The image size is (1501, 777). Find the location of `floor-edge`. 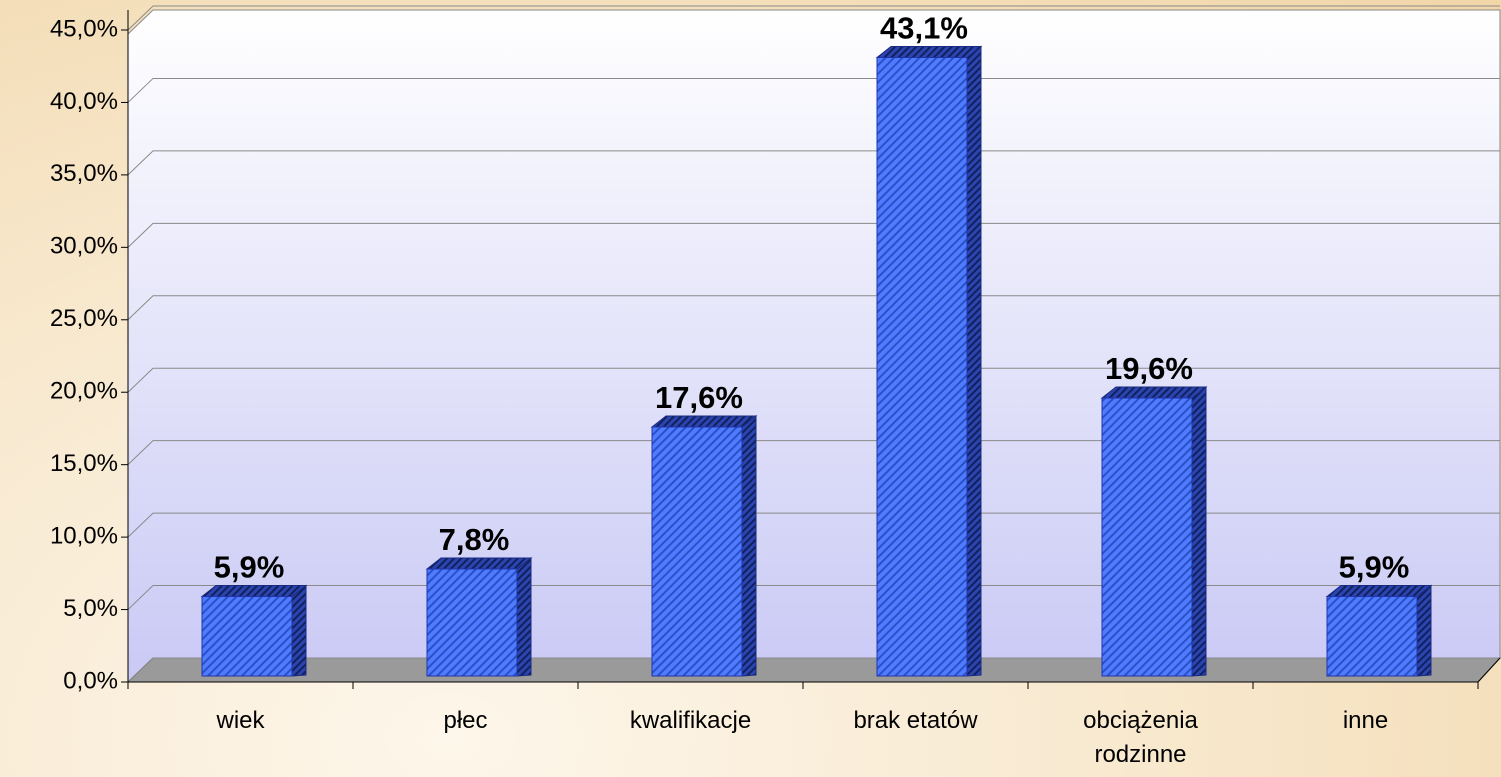

floor-edge is located at coordinates (1489, 670).